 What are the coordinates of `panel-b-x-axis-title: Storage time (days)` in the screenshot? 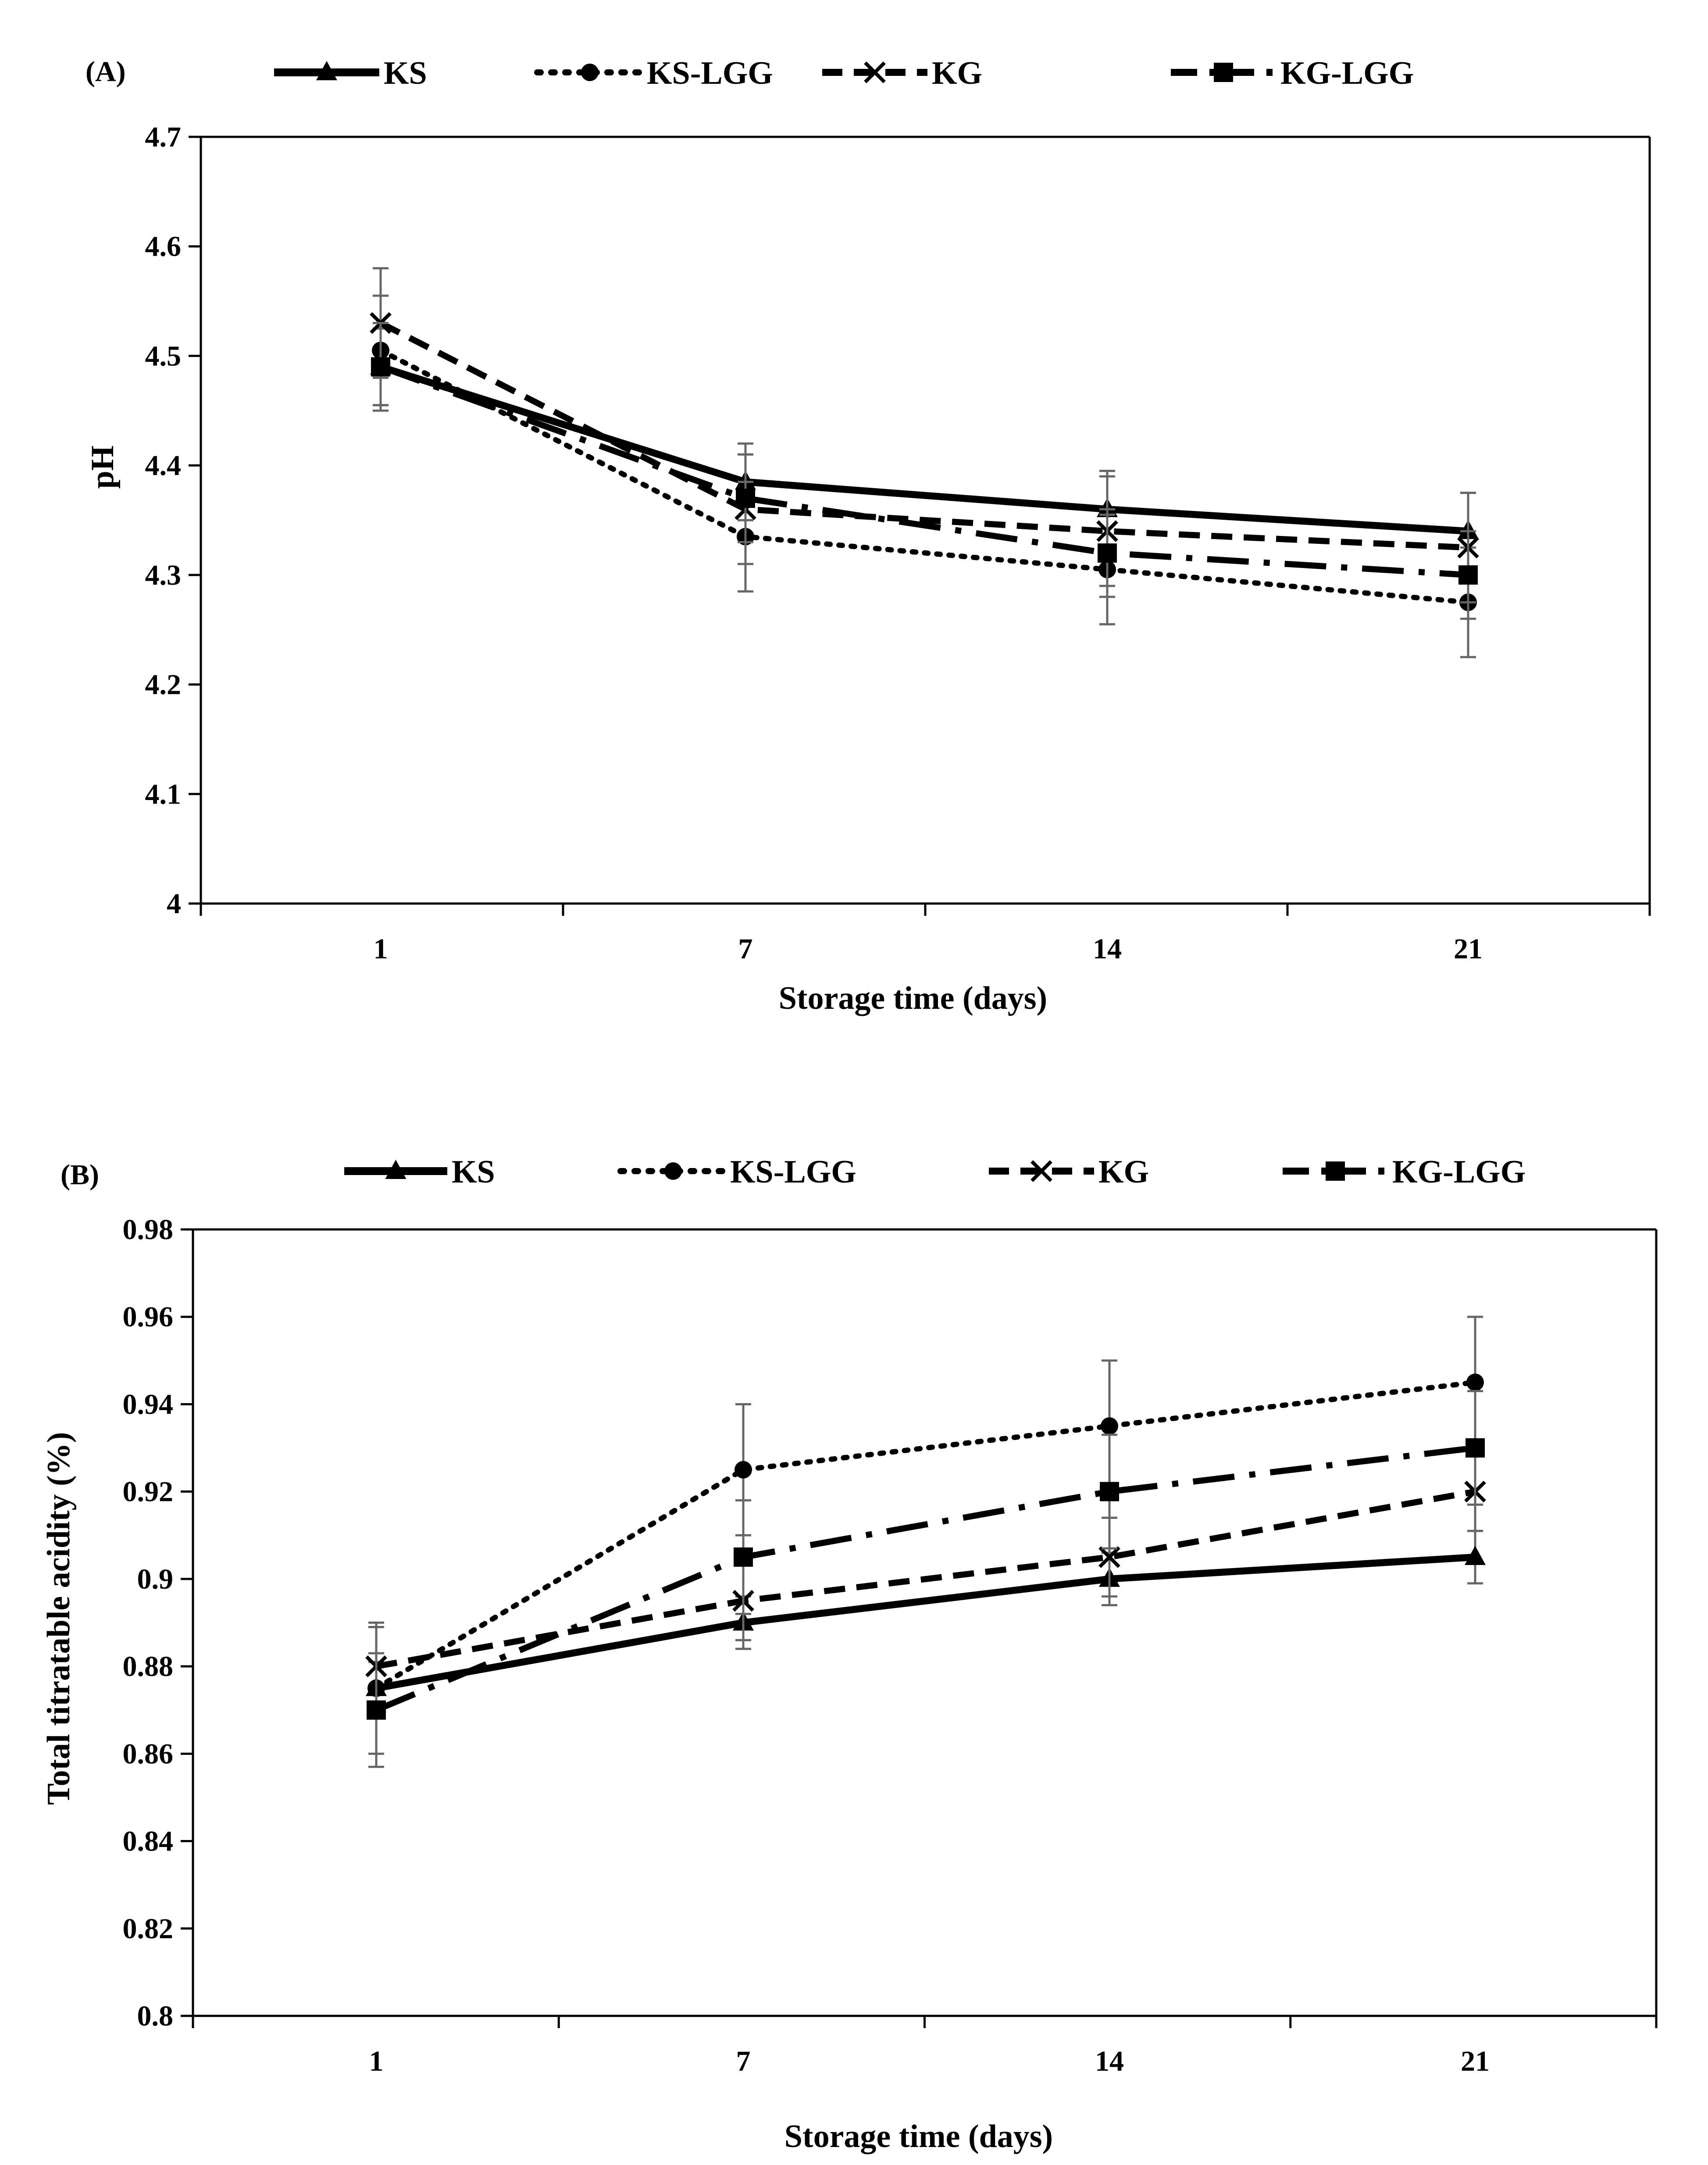 It's located at (918, 2136).